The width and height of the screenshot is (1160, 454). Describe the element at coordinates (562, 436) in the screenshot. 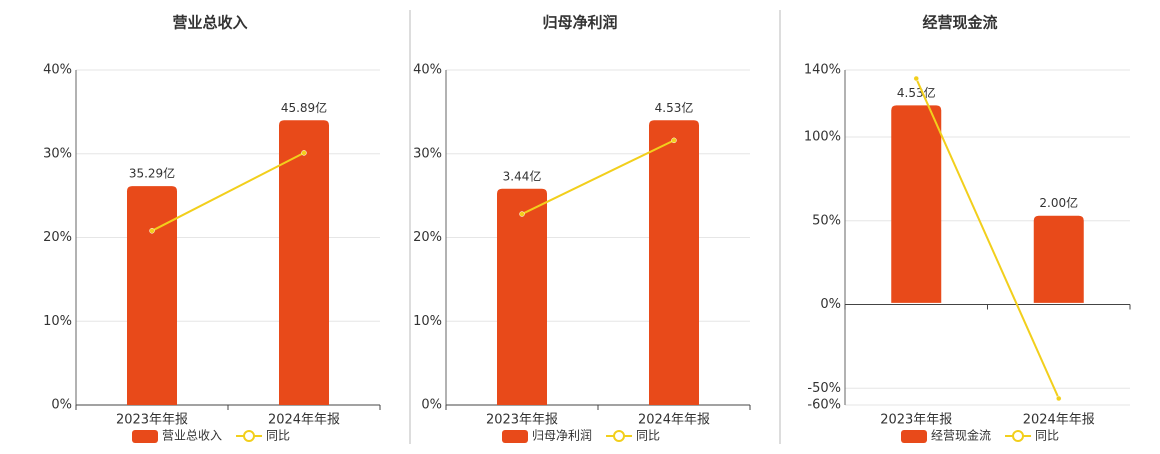

I see `legend-label: 归母净利润` at that location.